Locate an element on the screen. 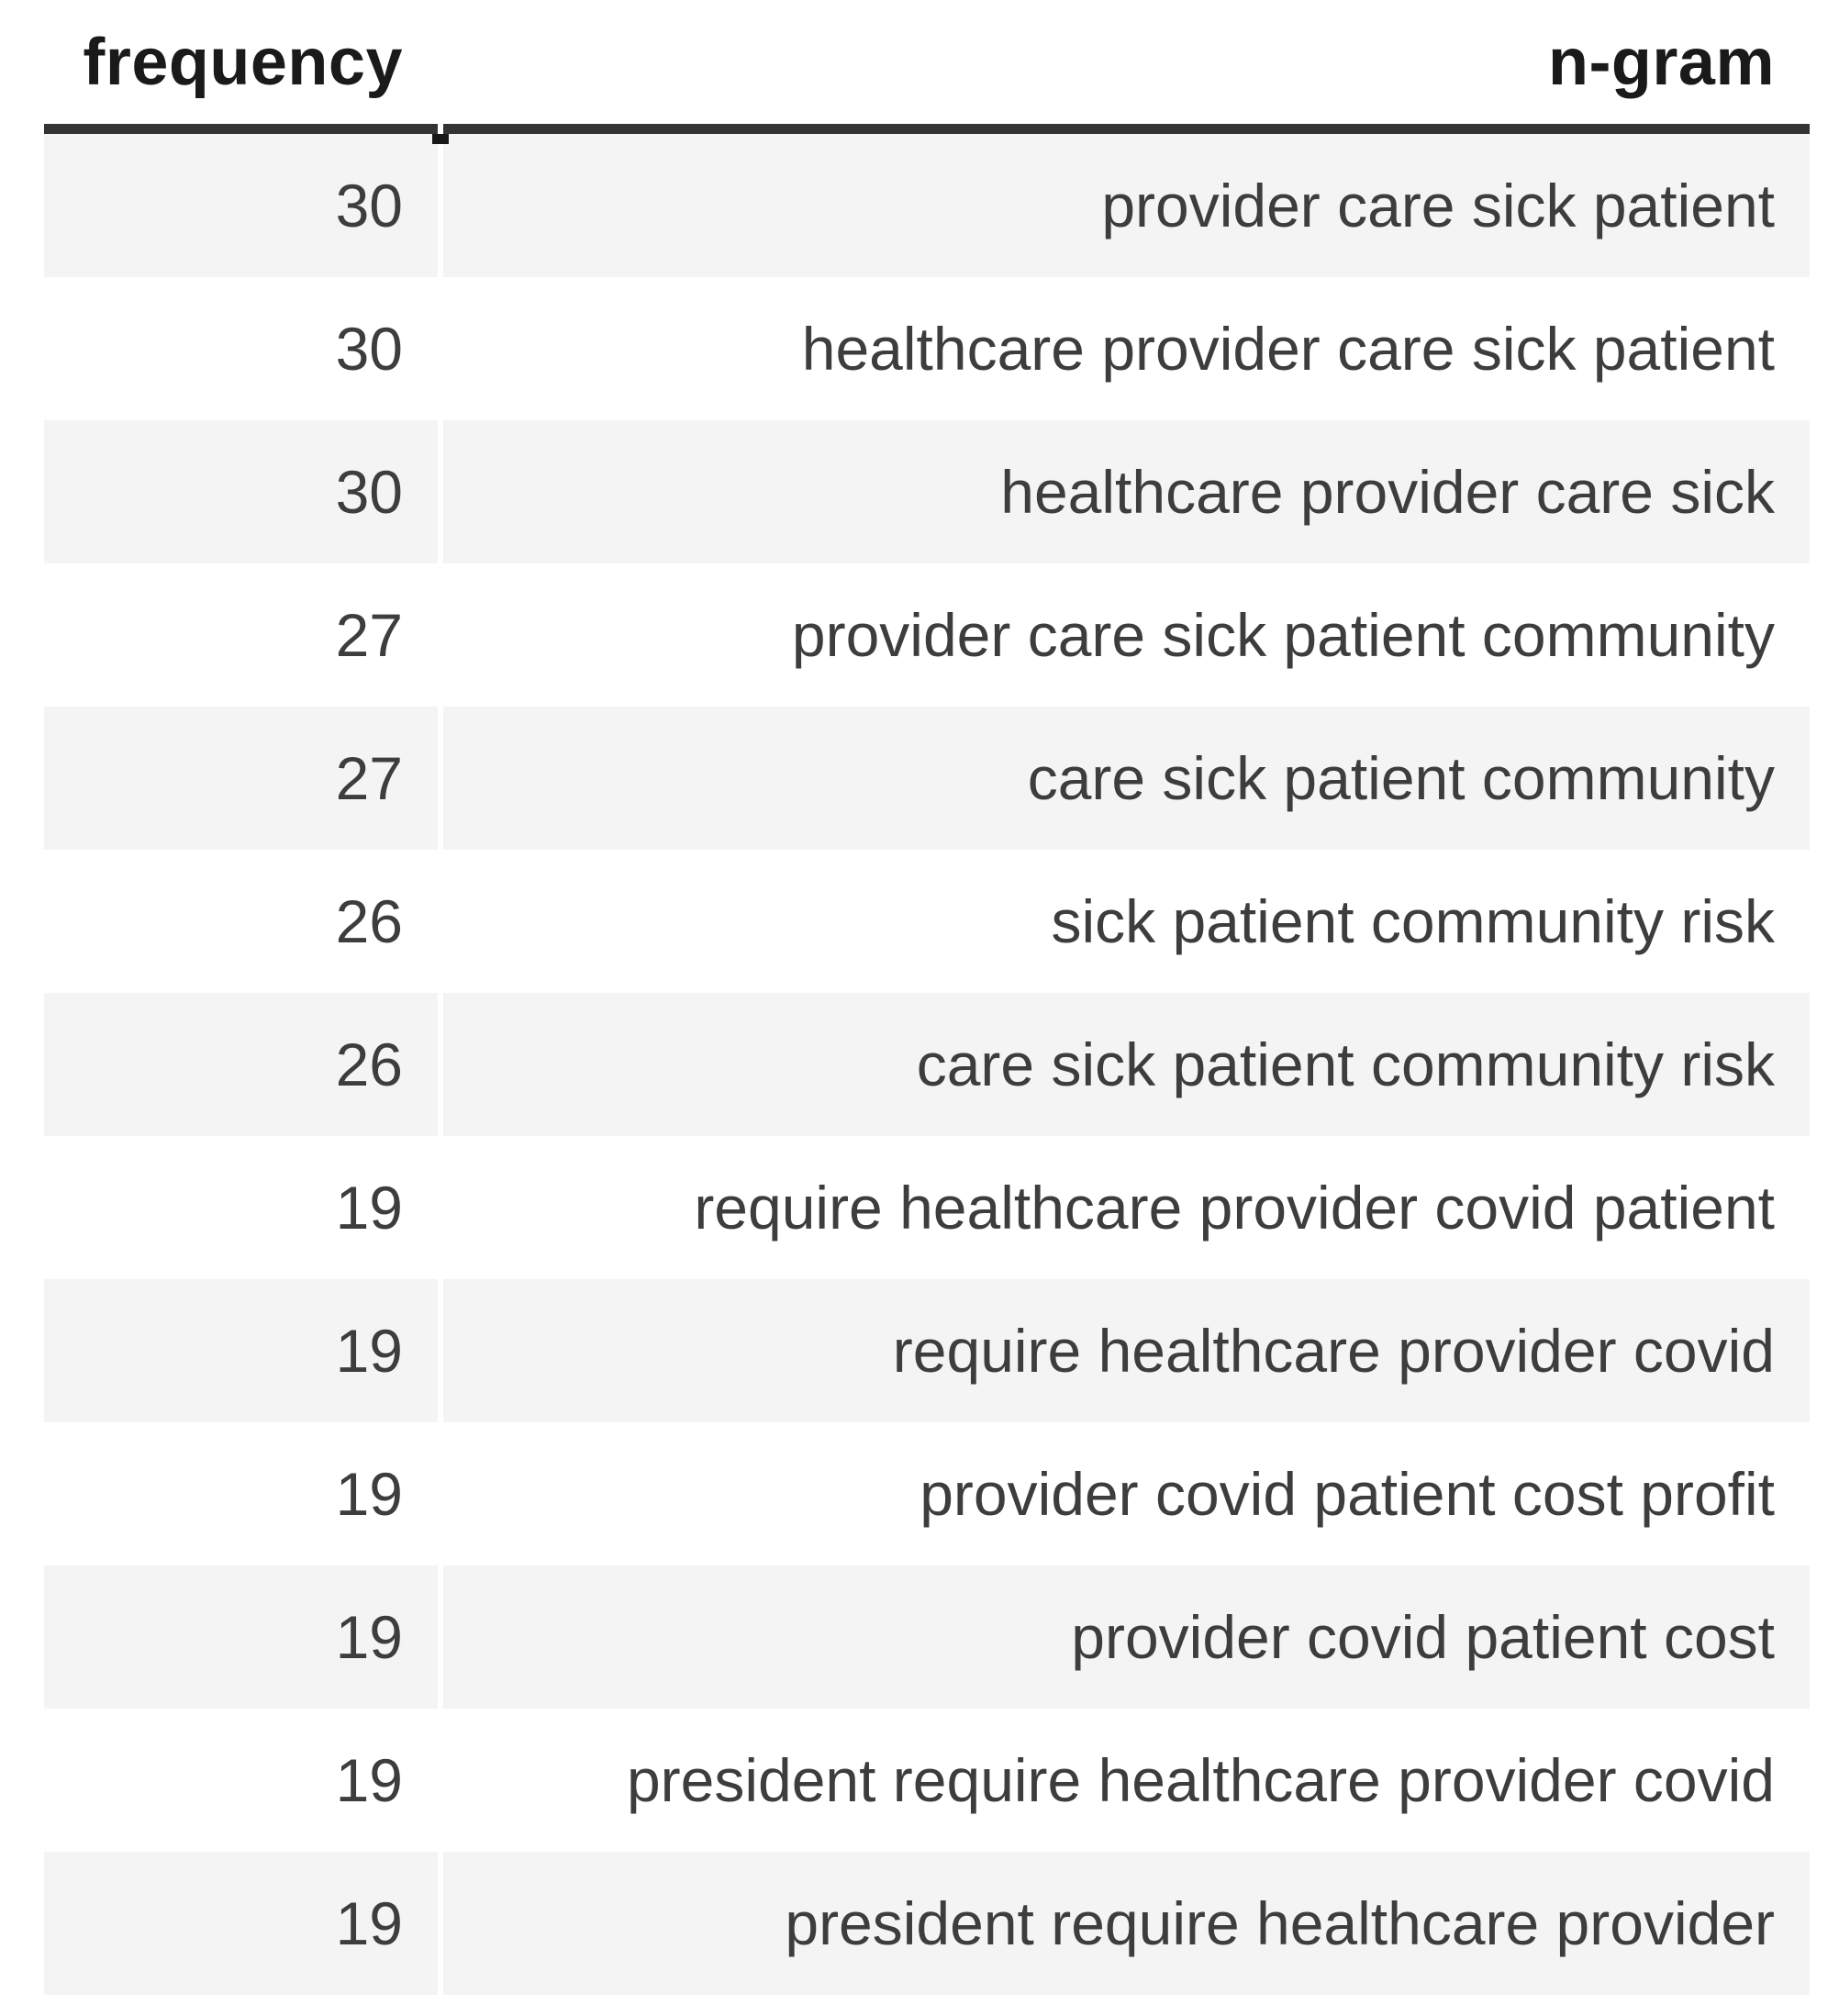  ngram-cell: provider covid patient cost is located at coordinates (1126, 1637).